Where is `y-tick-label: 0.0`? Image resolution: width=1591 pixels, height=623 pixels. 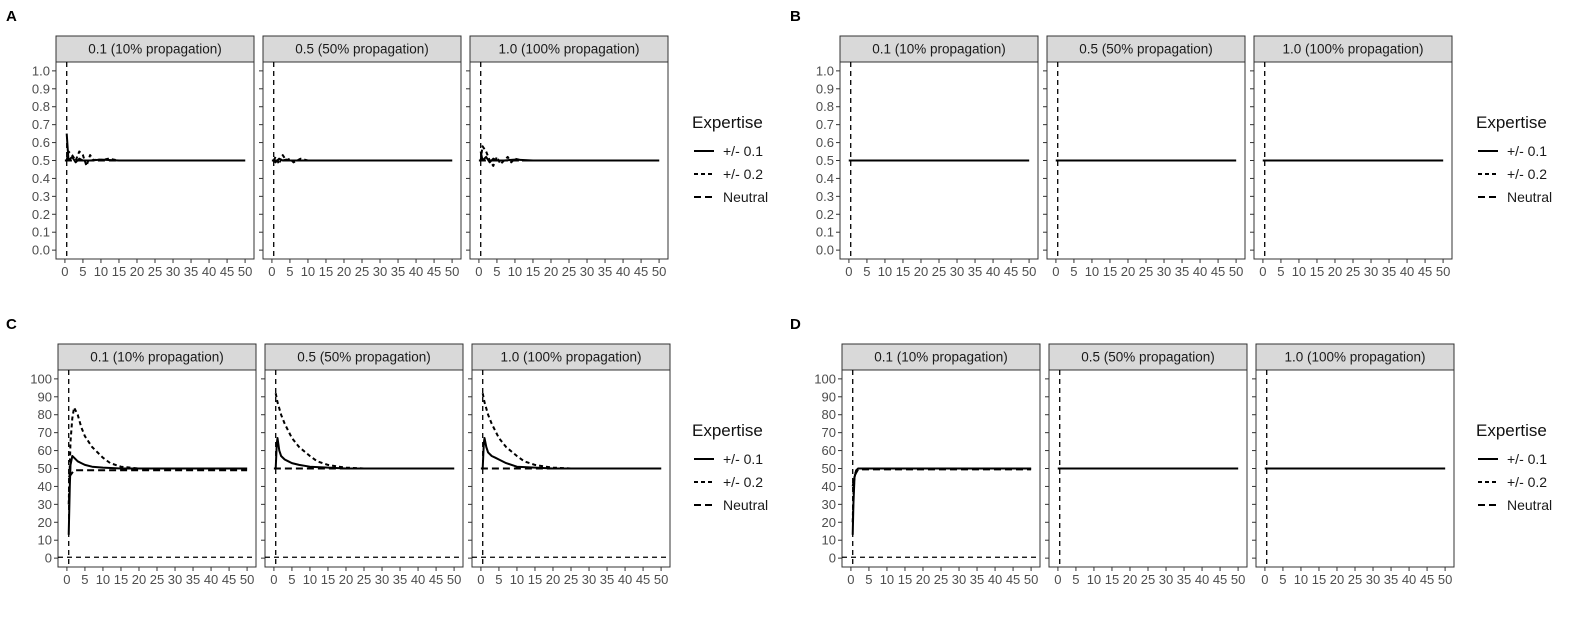
y-tick-label: 0.0 is located at coordinates (825, 250).